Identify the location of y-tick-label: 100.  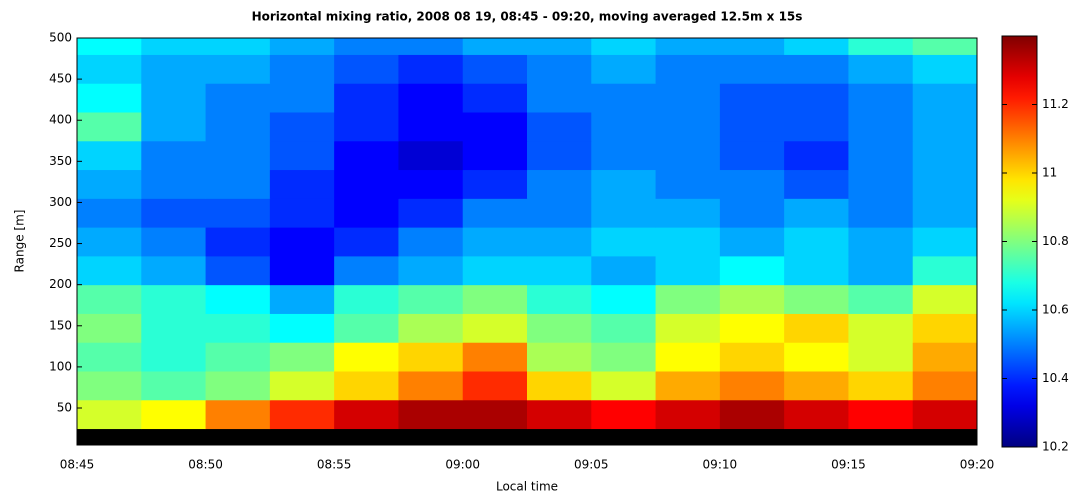
(60, 366).